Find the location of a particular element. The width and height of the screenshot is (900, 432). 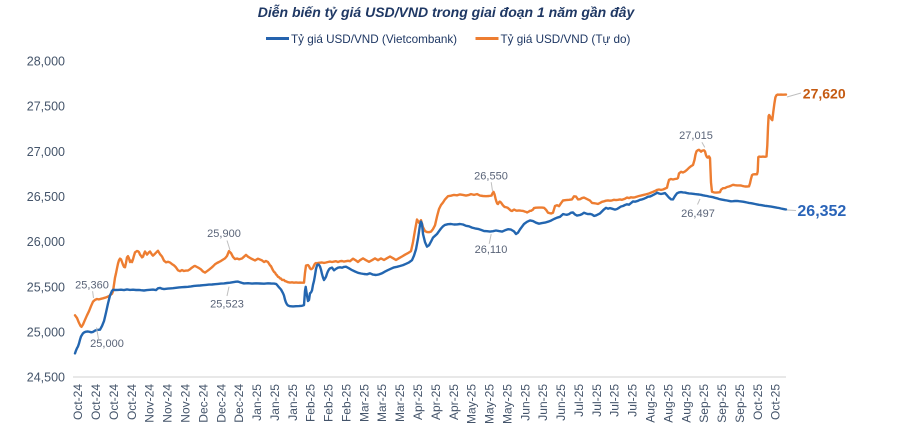

svg-text: Tỷ giá USD/VND (Vietcombank) is located at coordinates (374, 39).